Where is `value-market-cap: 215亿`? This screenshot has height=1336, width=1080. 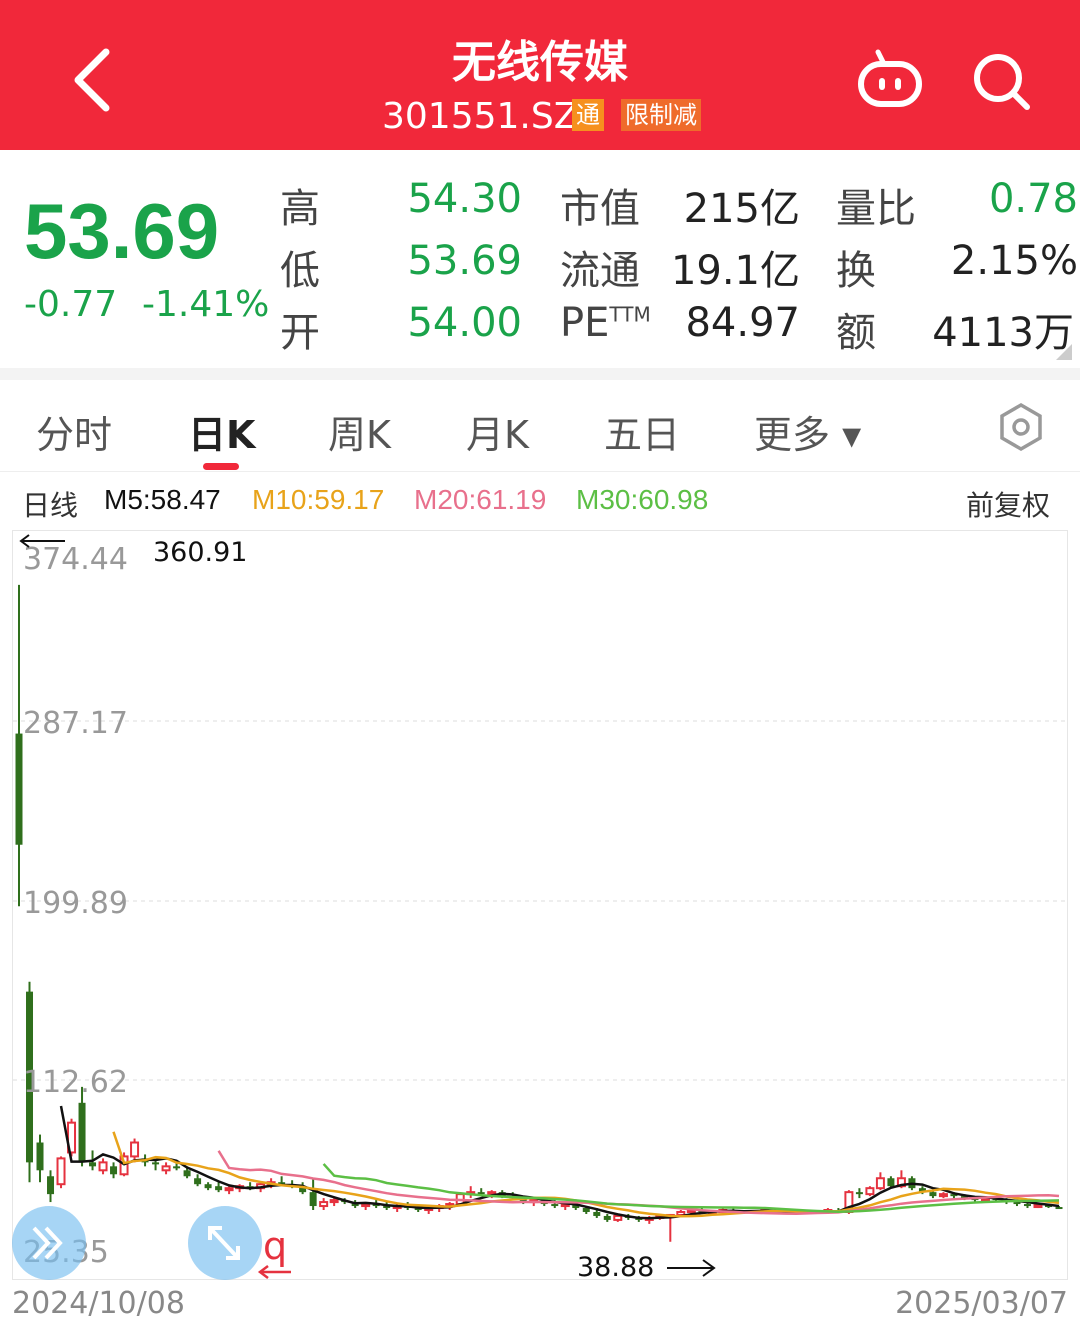
value-market-cap: 215亿 is located at coordinates (741, 209).